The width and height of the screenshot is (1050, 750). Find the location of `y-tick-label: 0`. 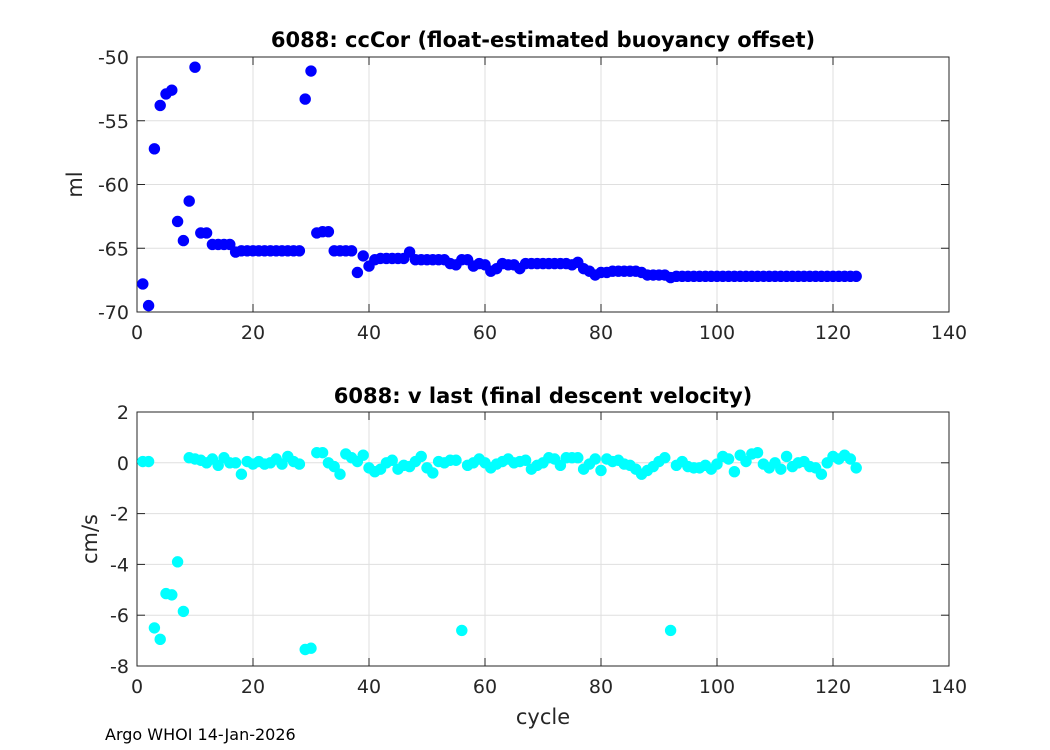

y-tick-label: 0 is located at coordinates (123, 464).